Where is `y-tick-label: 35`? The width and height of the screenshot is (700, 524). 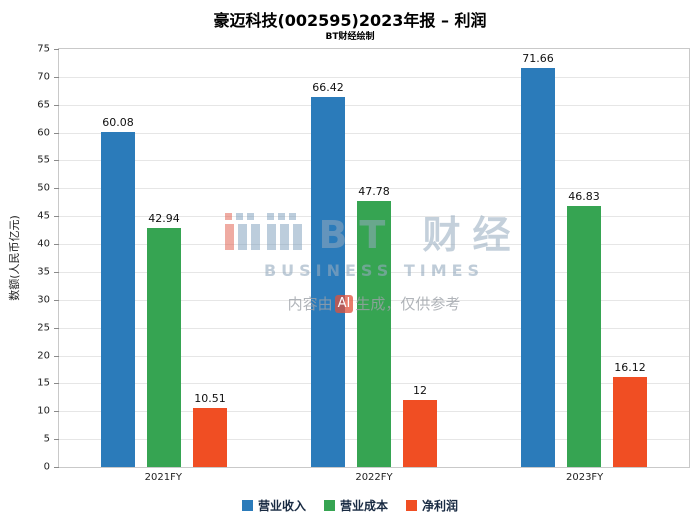
y-tick-label: 35 is located at coordinates (43, 272).